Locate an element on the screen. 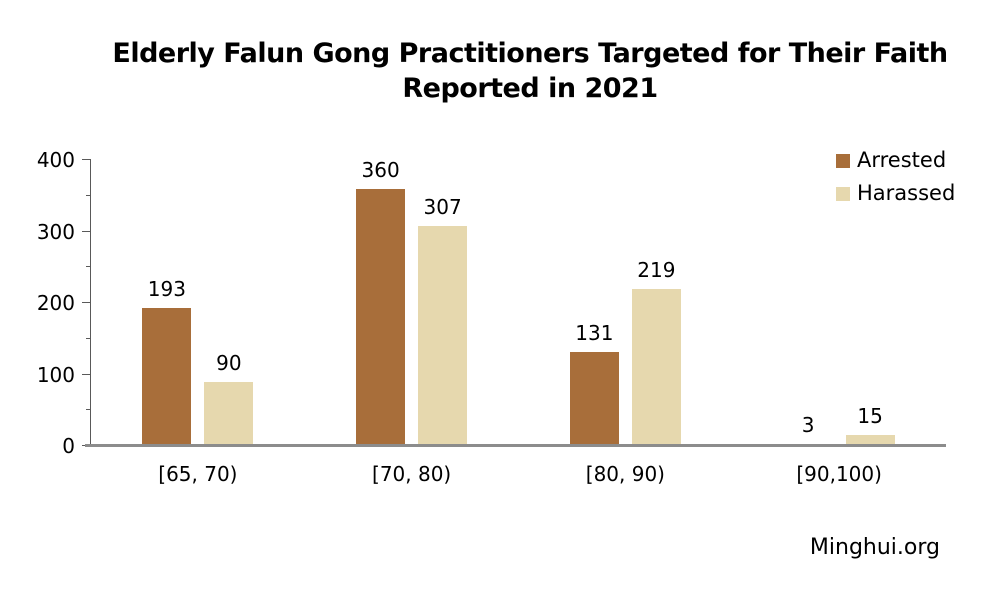 This screenshot has width=1000, height=593. bar-harassed-group2 is located at coordinates (443, 336).